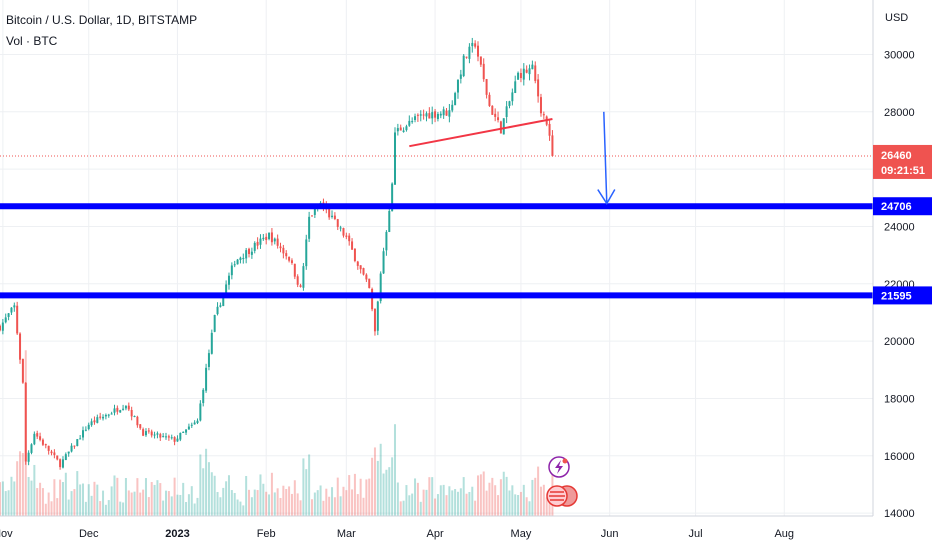 This screenshot has height=550, width=932. What do you see at coordinates (266, 534) in the screenshot?
I see `time-tick-label: Feb` at bounding box center [266, 534].